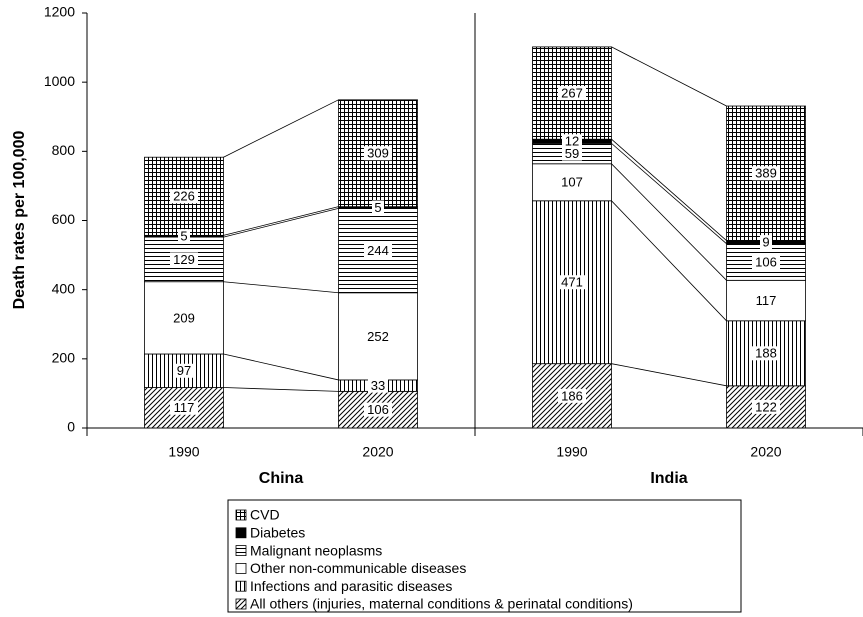  I want to click on data-label: 209, so click(184, 317).